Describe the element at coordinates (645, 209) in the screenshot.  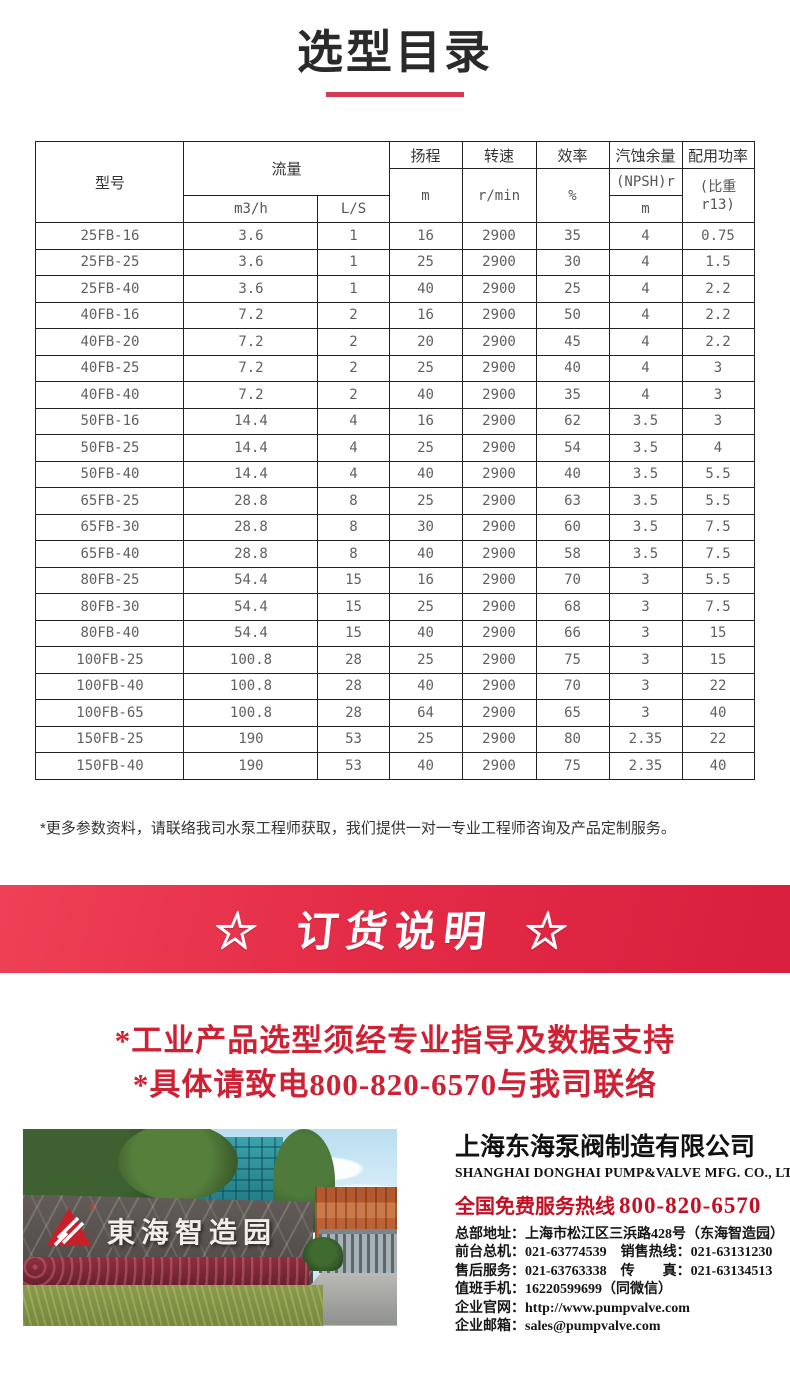
I see `unit-npsh-m: m` at that location.